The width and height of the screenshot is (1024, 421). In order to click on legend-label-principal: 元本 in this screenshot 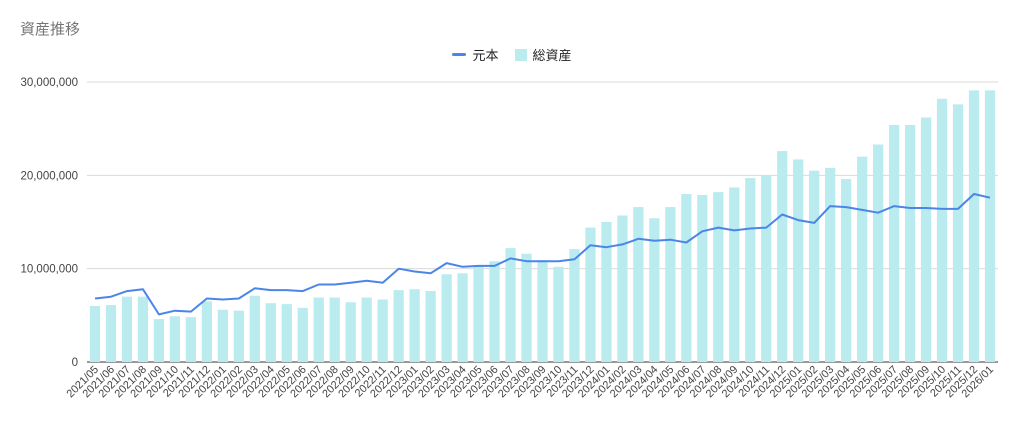, I will do `click(485, 55)`.